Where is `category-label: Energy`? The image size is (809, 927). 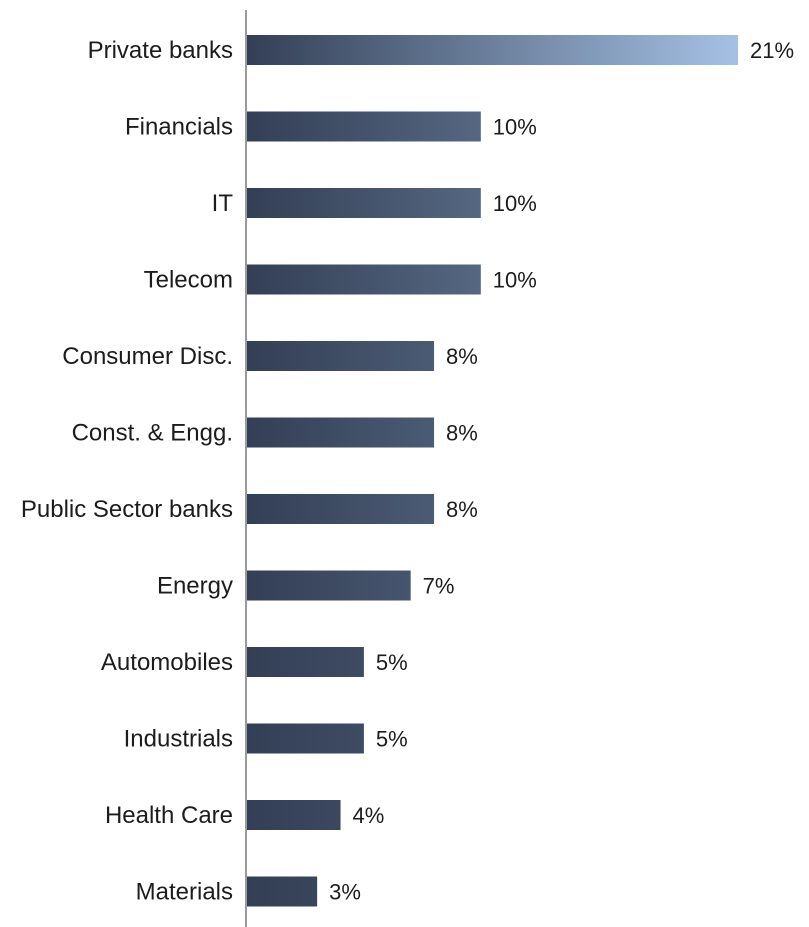
category-label: Energy is located at coordinates (195, 586).